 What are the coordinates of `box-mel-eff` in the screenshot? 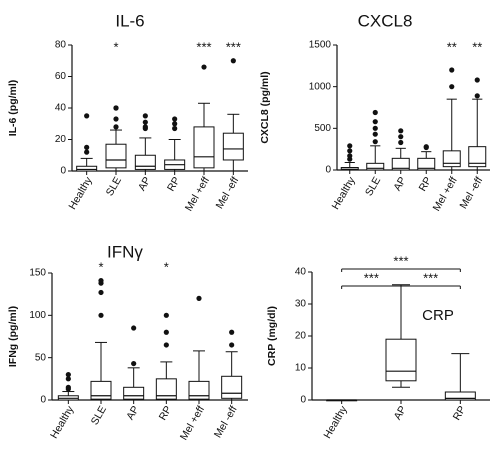 It's located at (232, 365).